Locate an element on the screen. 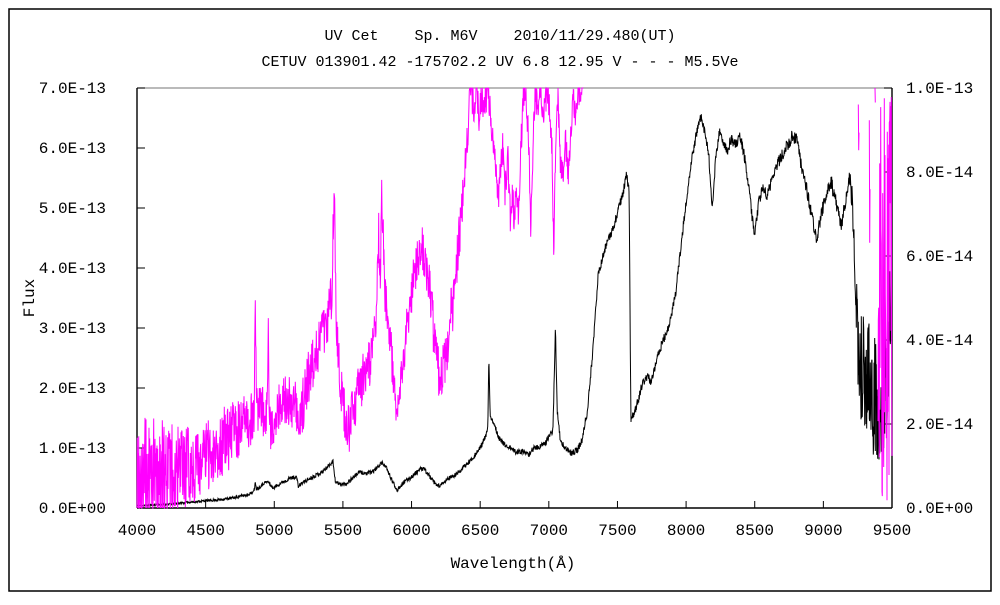  y-left-tick-label: 3.0E-13 is located at coordinates (72, 329).